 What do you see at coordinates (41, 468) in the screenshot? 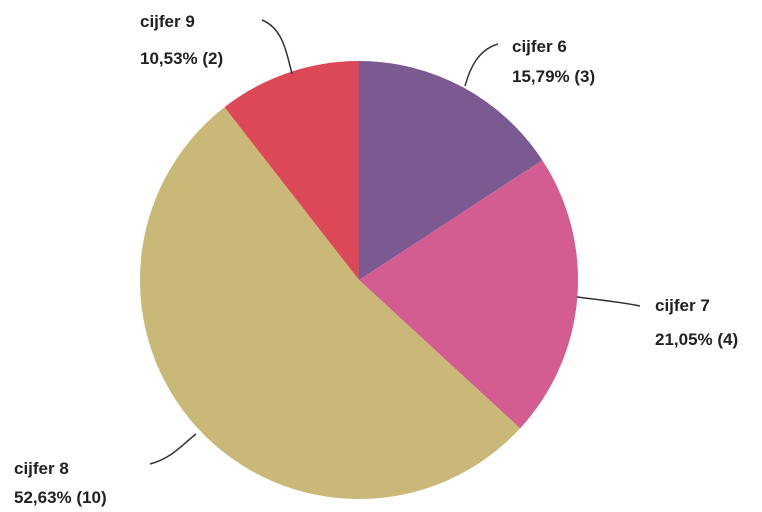
I see `label-name-cijfer-8: cijfer 8` at bounding box center [41, 468].